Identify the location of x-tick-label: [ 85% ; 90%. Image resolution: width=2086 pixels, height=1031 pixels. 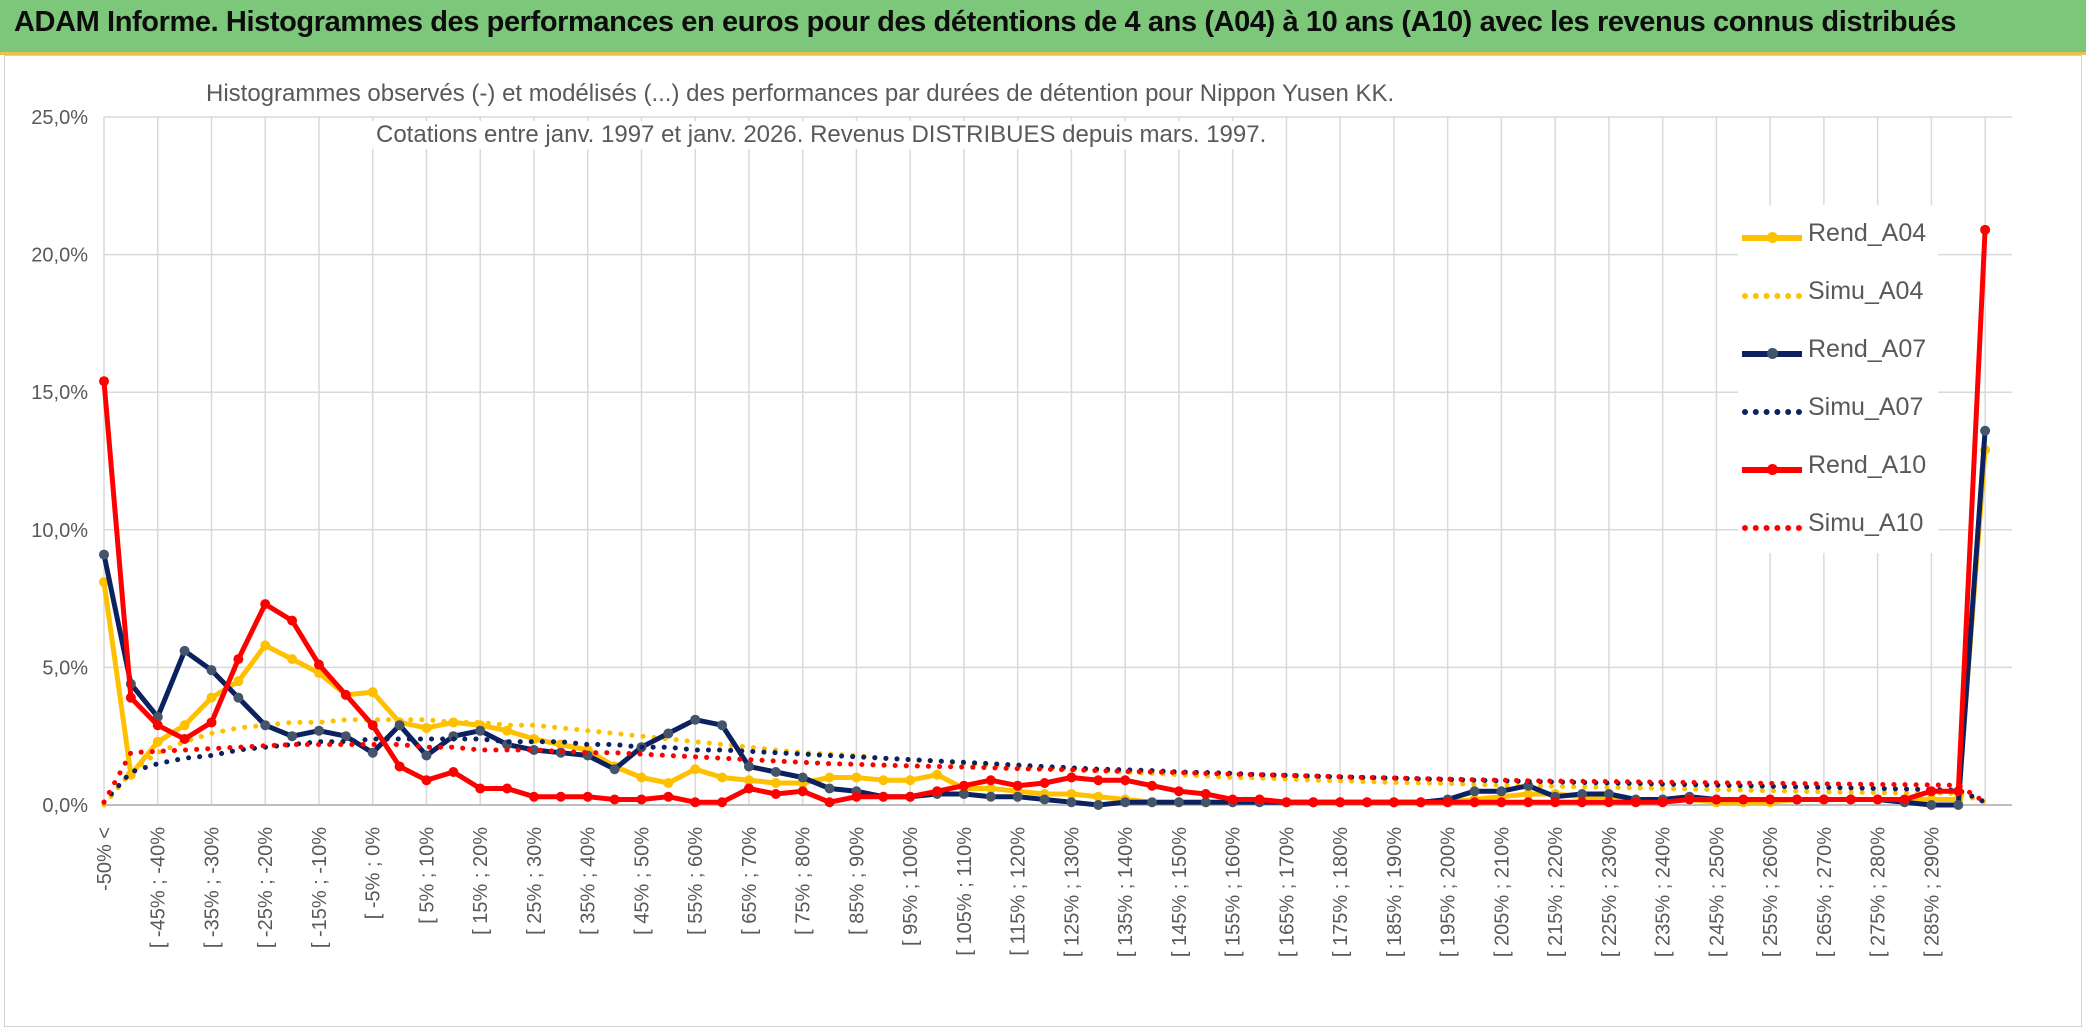
(857, 881).